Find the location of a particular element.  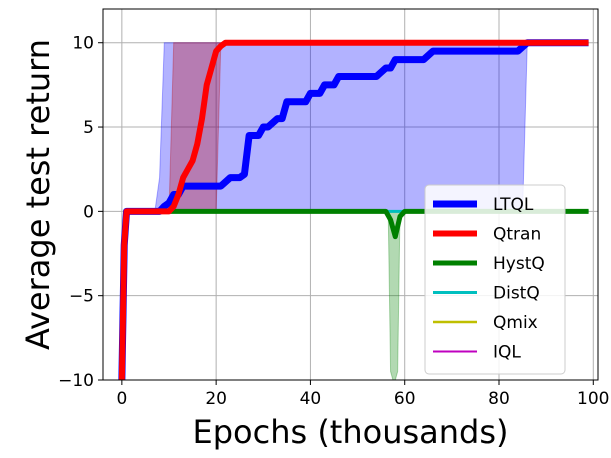

x-tick-label: 80 is located at coordinates (499, 399).